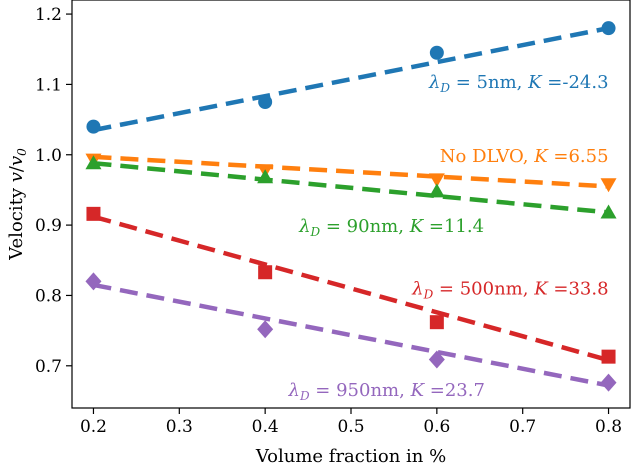  I want to click on y-axis-label: Velocity v/v0, so click(17, 204).